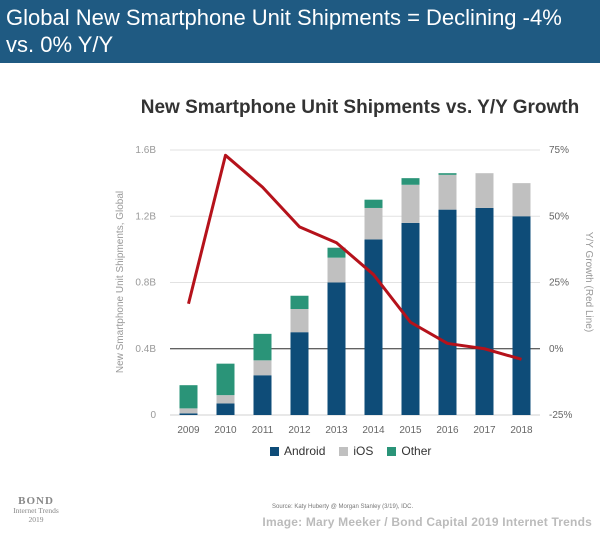 The height and width of the screenshot is (533, 600). I want to click on x-tick-label: 2009, so click(188, 430).